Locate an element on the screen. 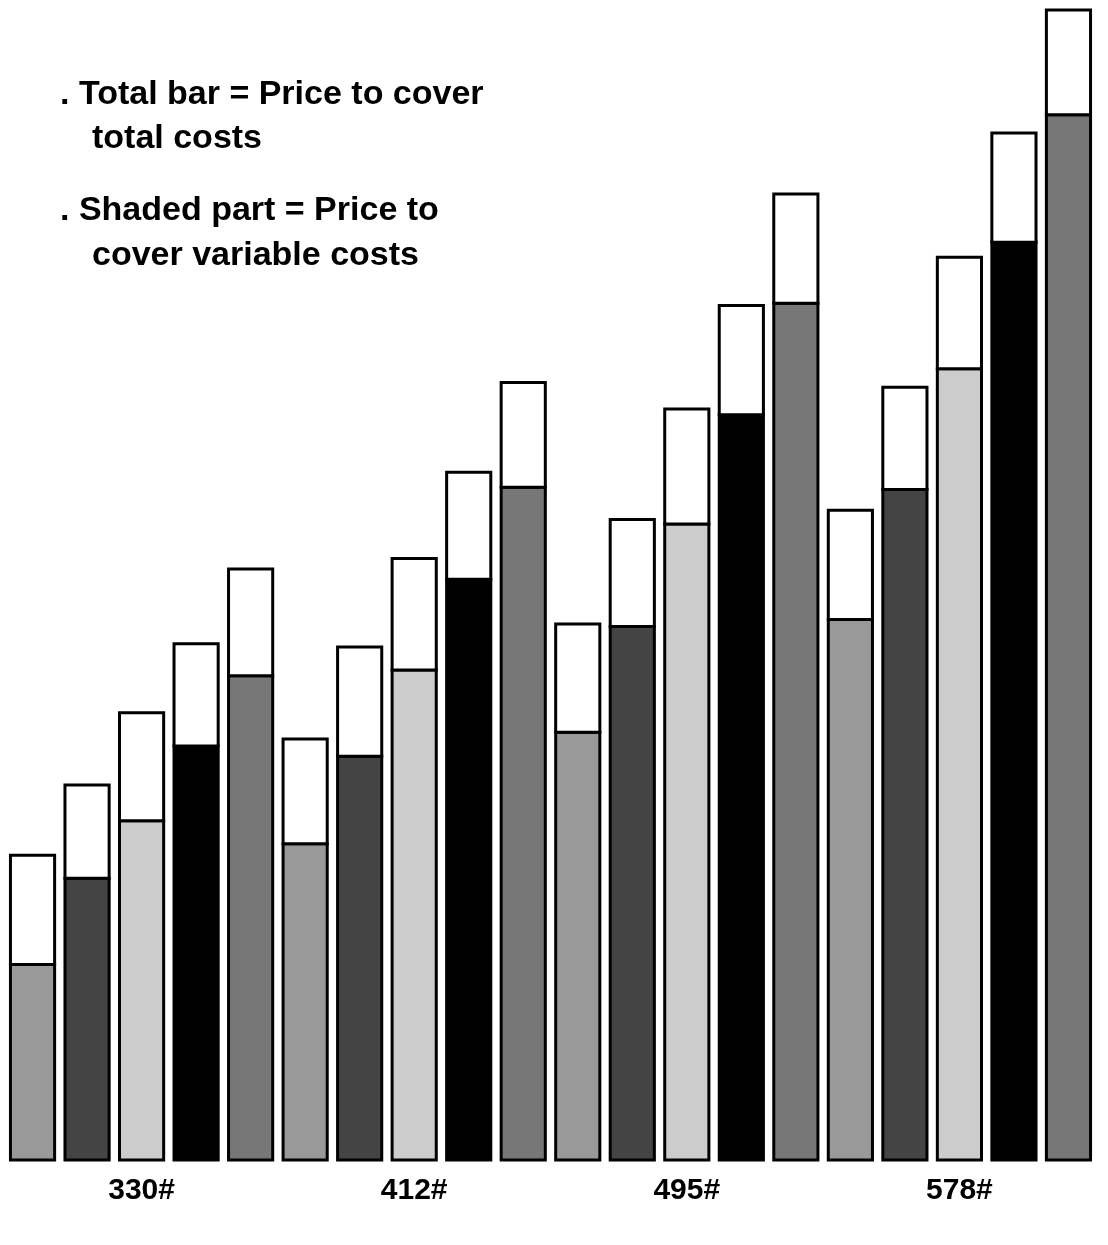  x-tick-label: 330# is located at coordinates (142, 1188).